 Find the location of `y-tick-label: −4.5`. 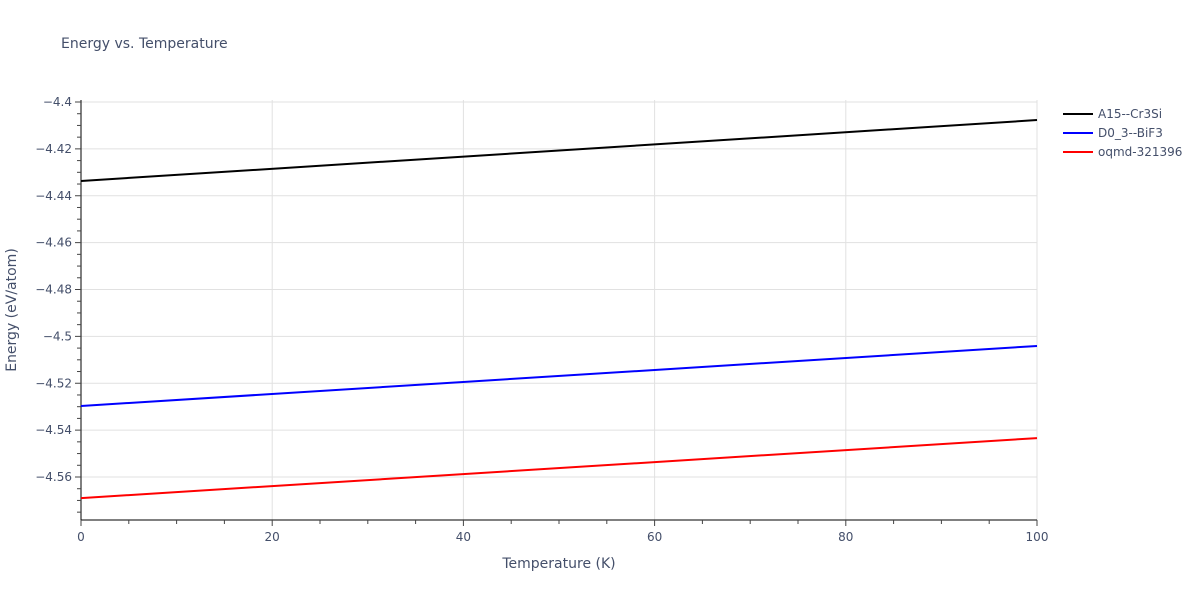

y-tick-label: −4.5 is located at coordinates (57, 336).